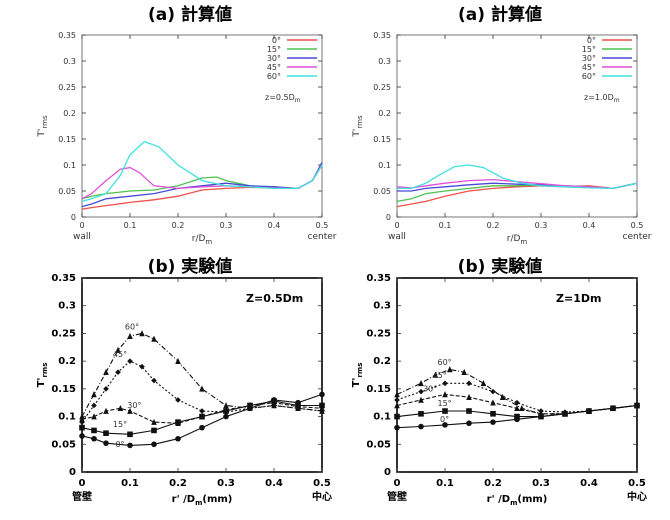 The height and width of the screenshot is (520, 670). What do you see at coordinates (283, 98) in the screenshot?
I see `panel-annotation: z=0.5Dm` at bounding box center [283, 98].